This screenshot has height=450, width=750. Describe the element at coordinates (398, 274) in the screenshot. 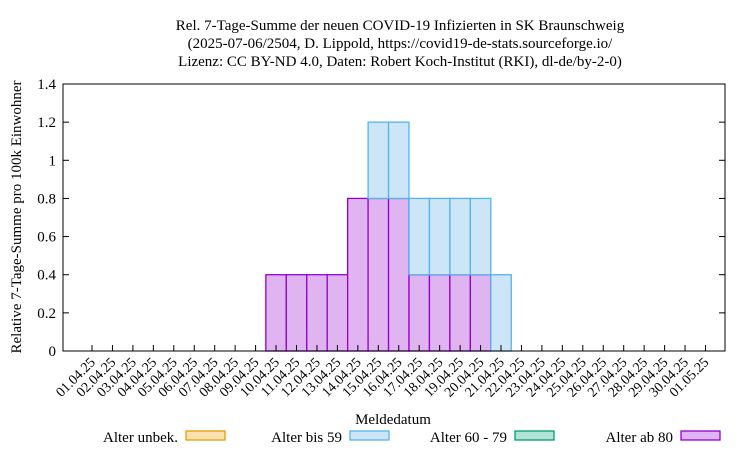

I see `bar-alter-ab-80-16.04.25` at that location.